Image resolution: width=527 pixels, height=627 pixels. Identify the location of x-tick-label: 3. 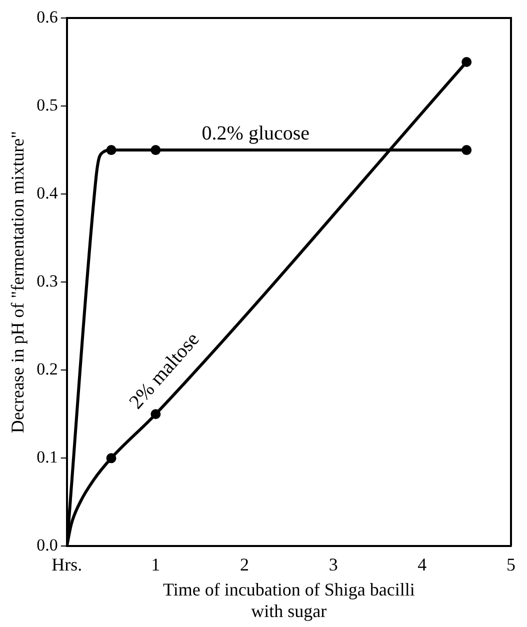
(333, 564).